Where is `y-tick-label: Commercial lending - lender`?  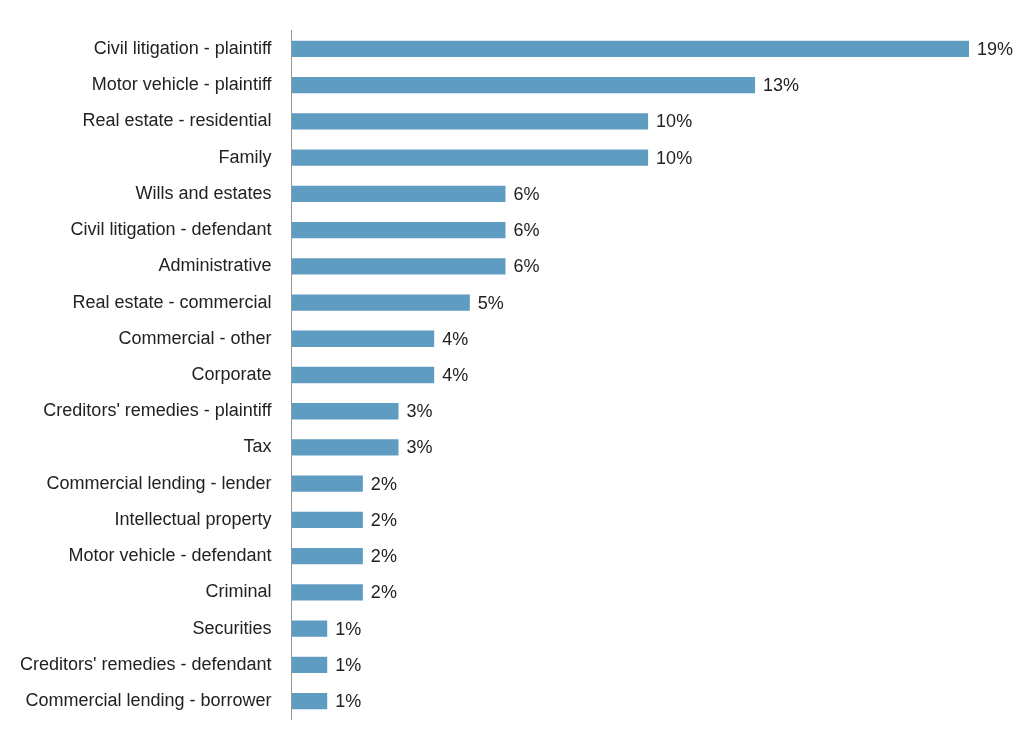
y-tick-label: Commercial lending - lender is located at coordinates (159, 482).